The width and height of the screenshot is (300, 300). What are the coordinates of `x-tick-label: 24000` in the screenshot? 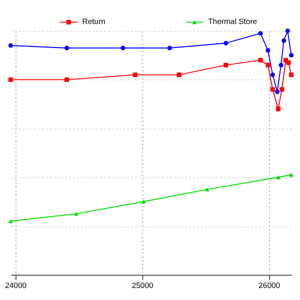 It's located at (16, 285).